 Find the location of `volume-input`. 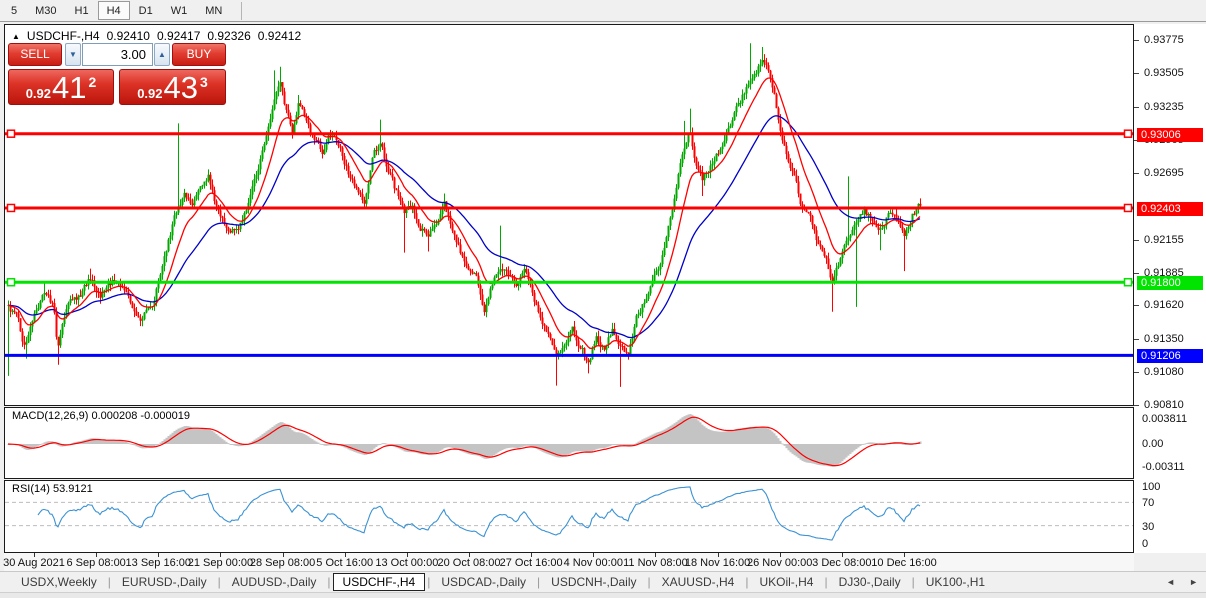

volume-input is located at coordinates (117, 54).